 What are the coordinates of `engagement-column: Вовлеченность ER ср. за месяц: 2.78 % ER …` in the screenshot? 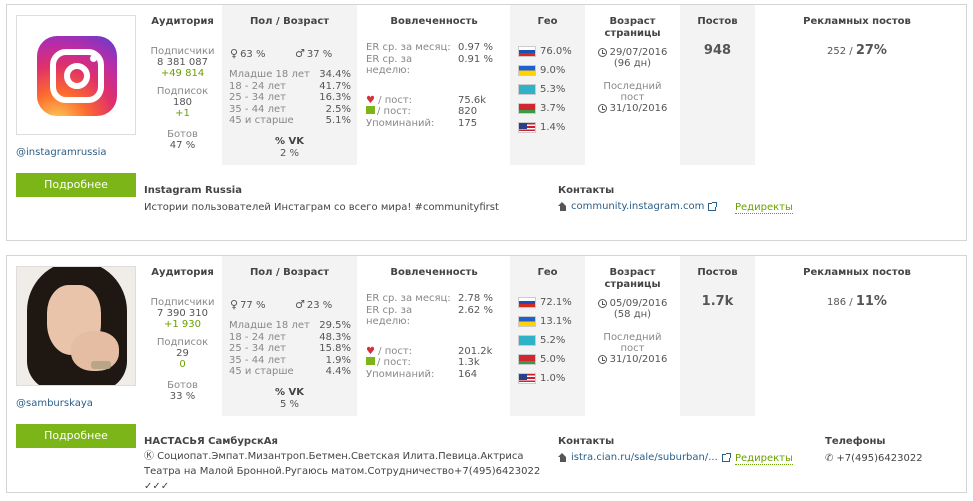 It's located at (434, 318).